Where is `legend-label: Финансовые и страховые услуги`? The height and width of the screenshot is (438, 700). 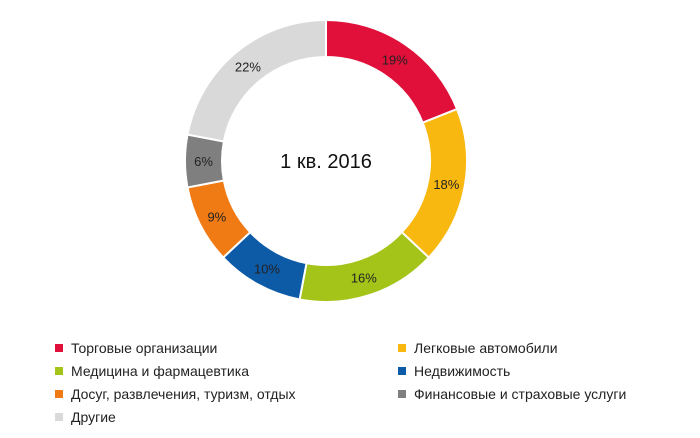 legend-label: Финансовые и страховые услуги is located at coordinates (520, 394).